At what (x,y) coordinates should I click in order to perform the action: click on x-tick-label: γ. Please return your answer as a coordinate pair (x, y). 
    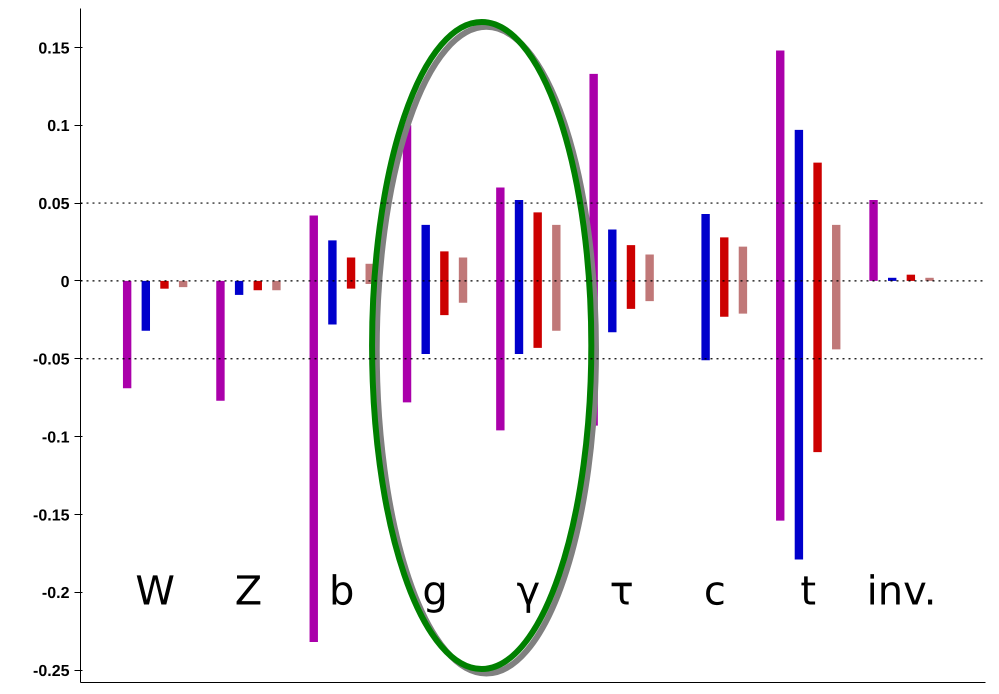
    Looking at the image, I should click on (528, 591).